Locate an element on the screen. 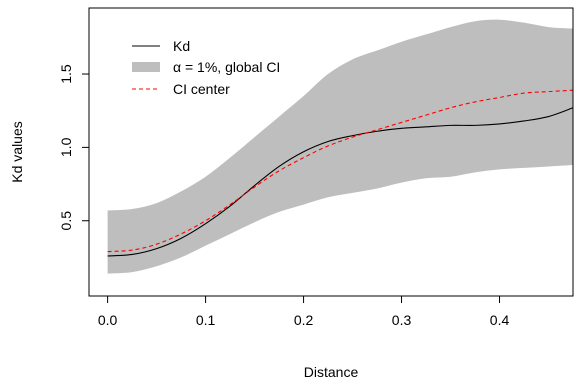 The image size is (587, 385). x-tick-label: 0.1 is located at coordinates (206, 320).